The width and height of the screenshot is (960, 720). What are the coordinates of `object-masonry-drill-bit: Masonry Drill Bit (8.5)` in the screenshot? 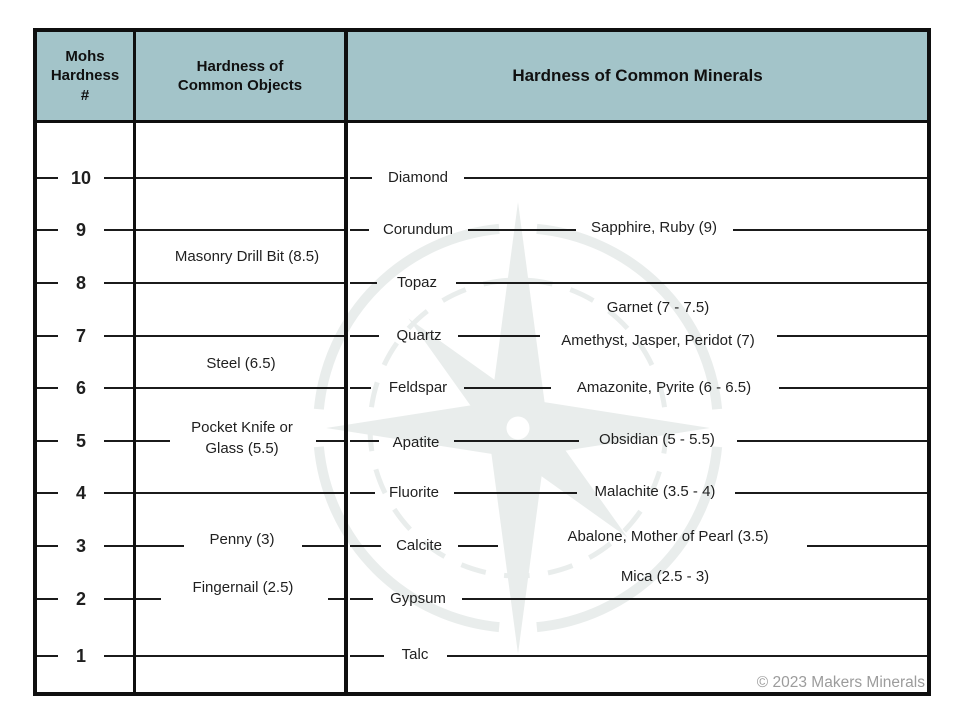 It's located at (247, 256).